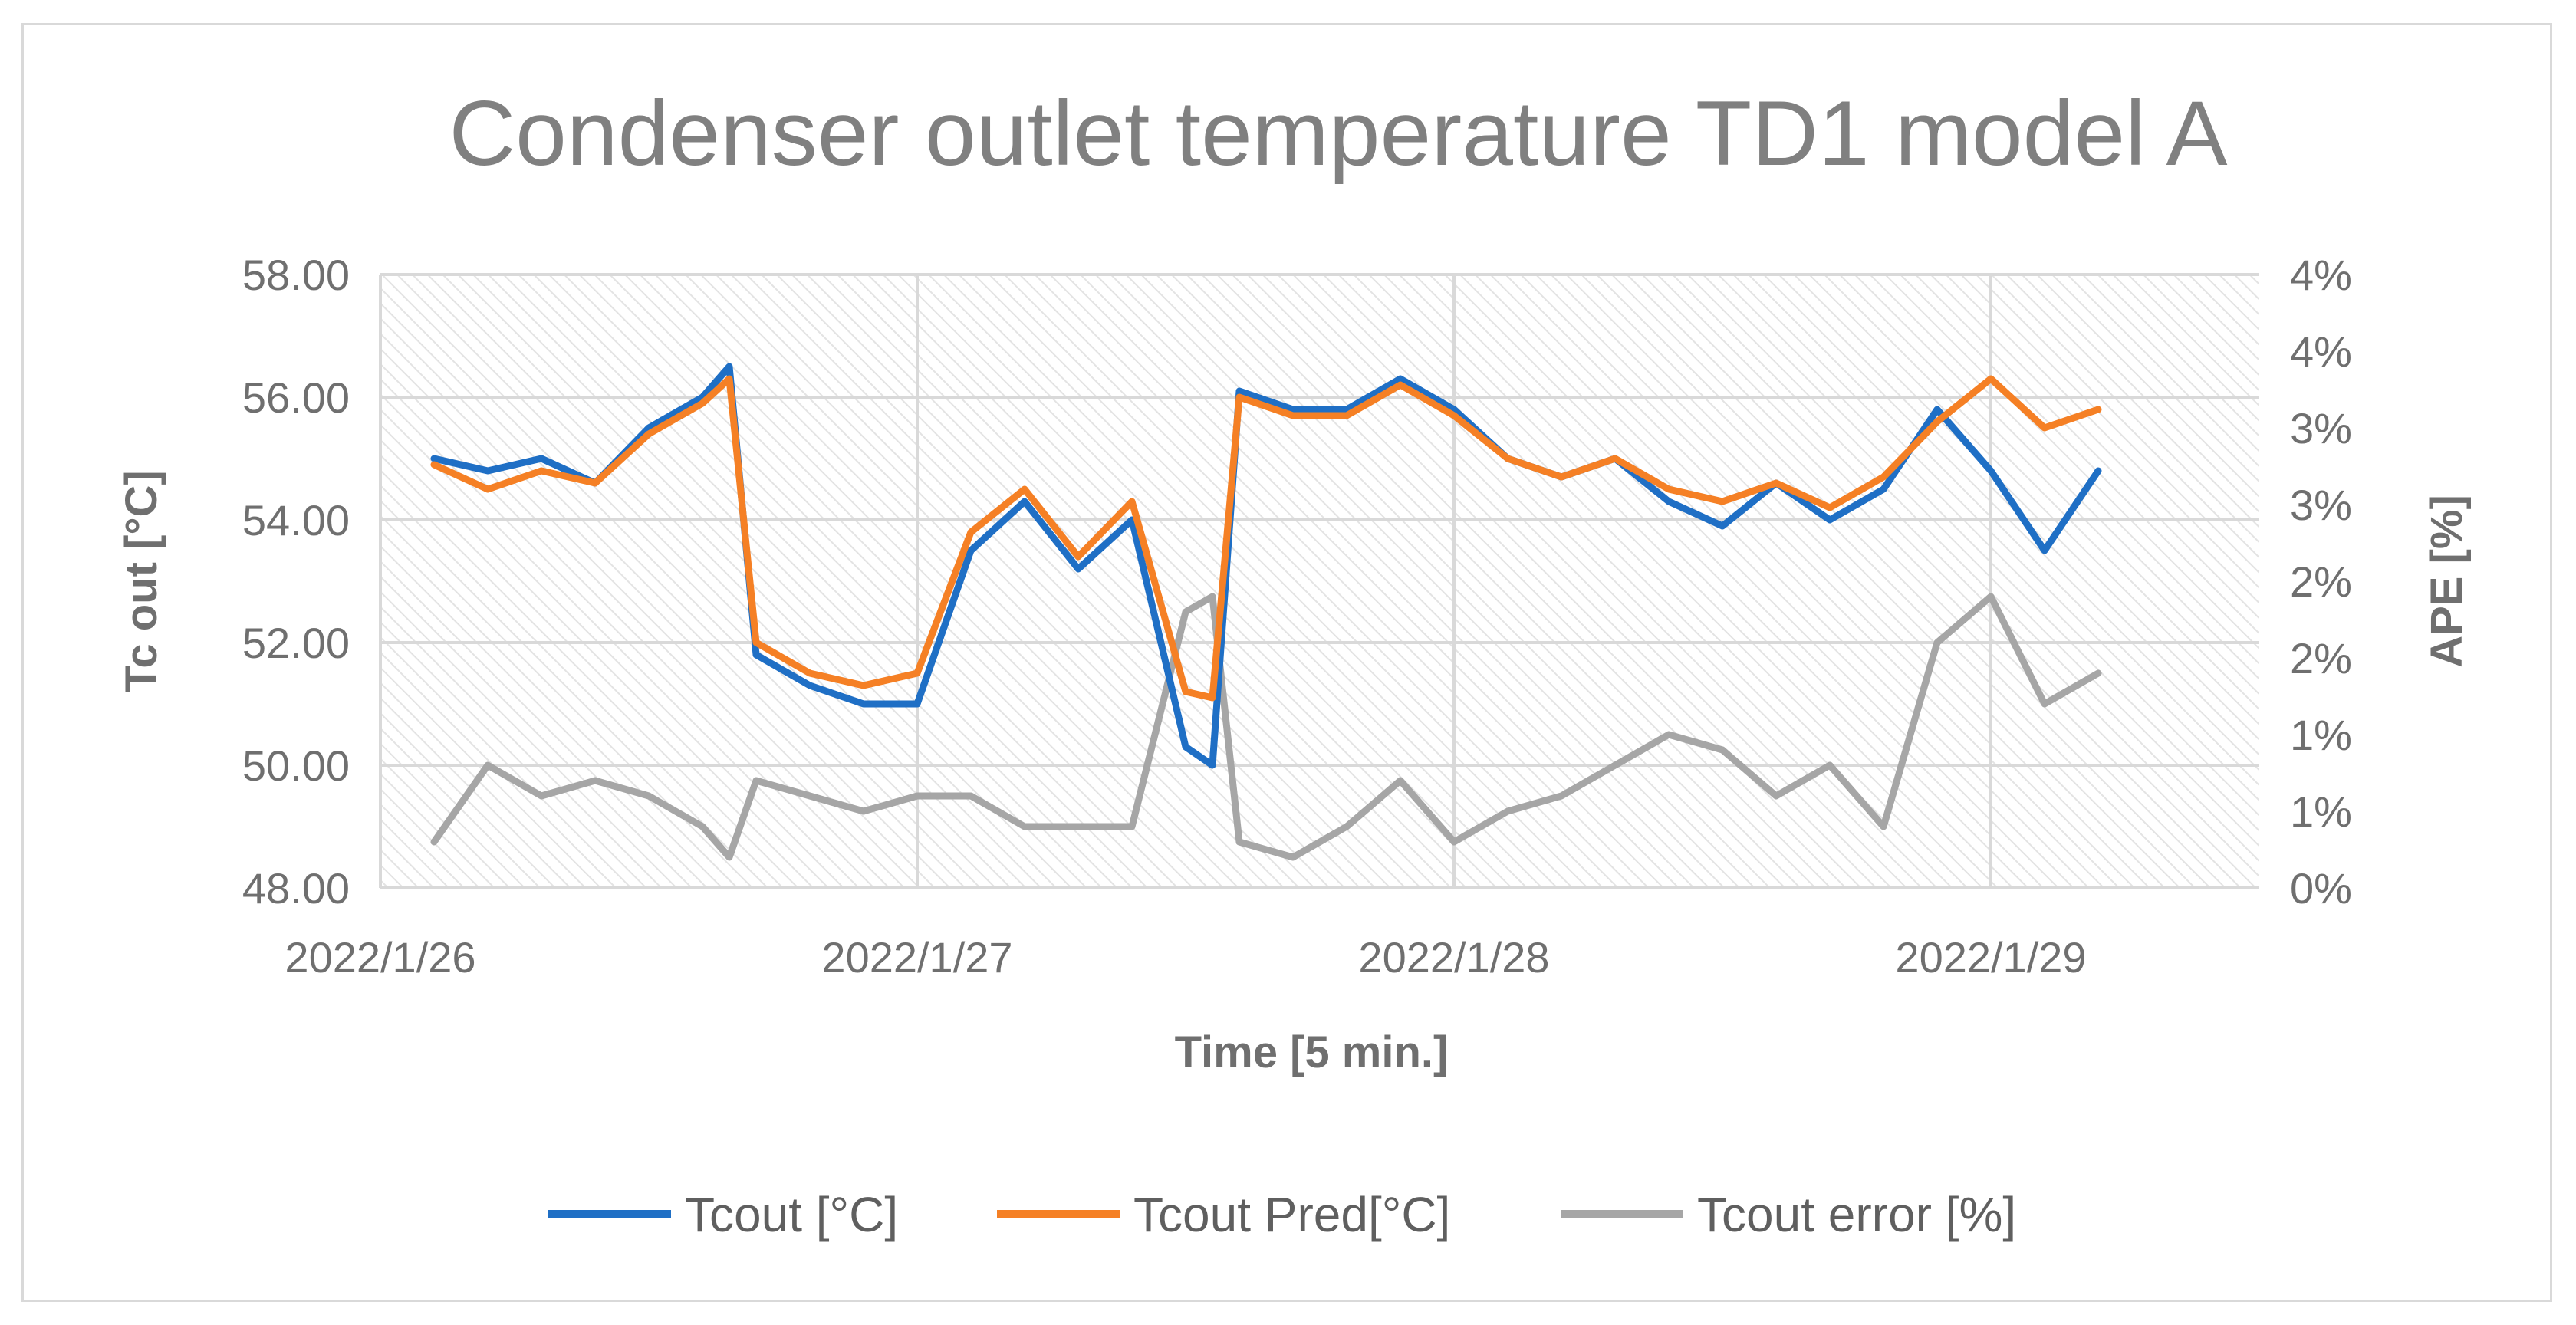 The height and width of the screenshot is (1325, 2576). What do you see at coordinates (2321, 888) in the screenshot?
I see `y2-tick-label: 0%` at bounding box center [2321, 888].